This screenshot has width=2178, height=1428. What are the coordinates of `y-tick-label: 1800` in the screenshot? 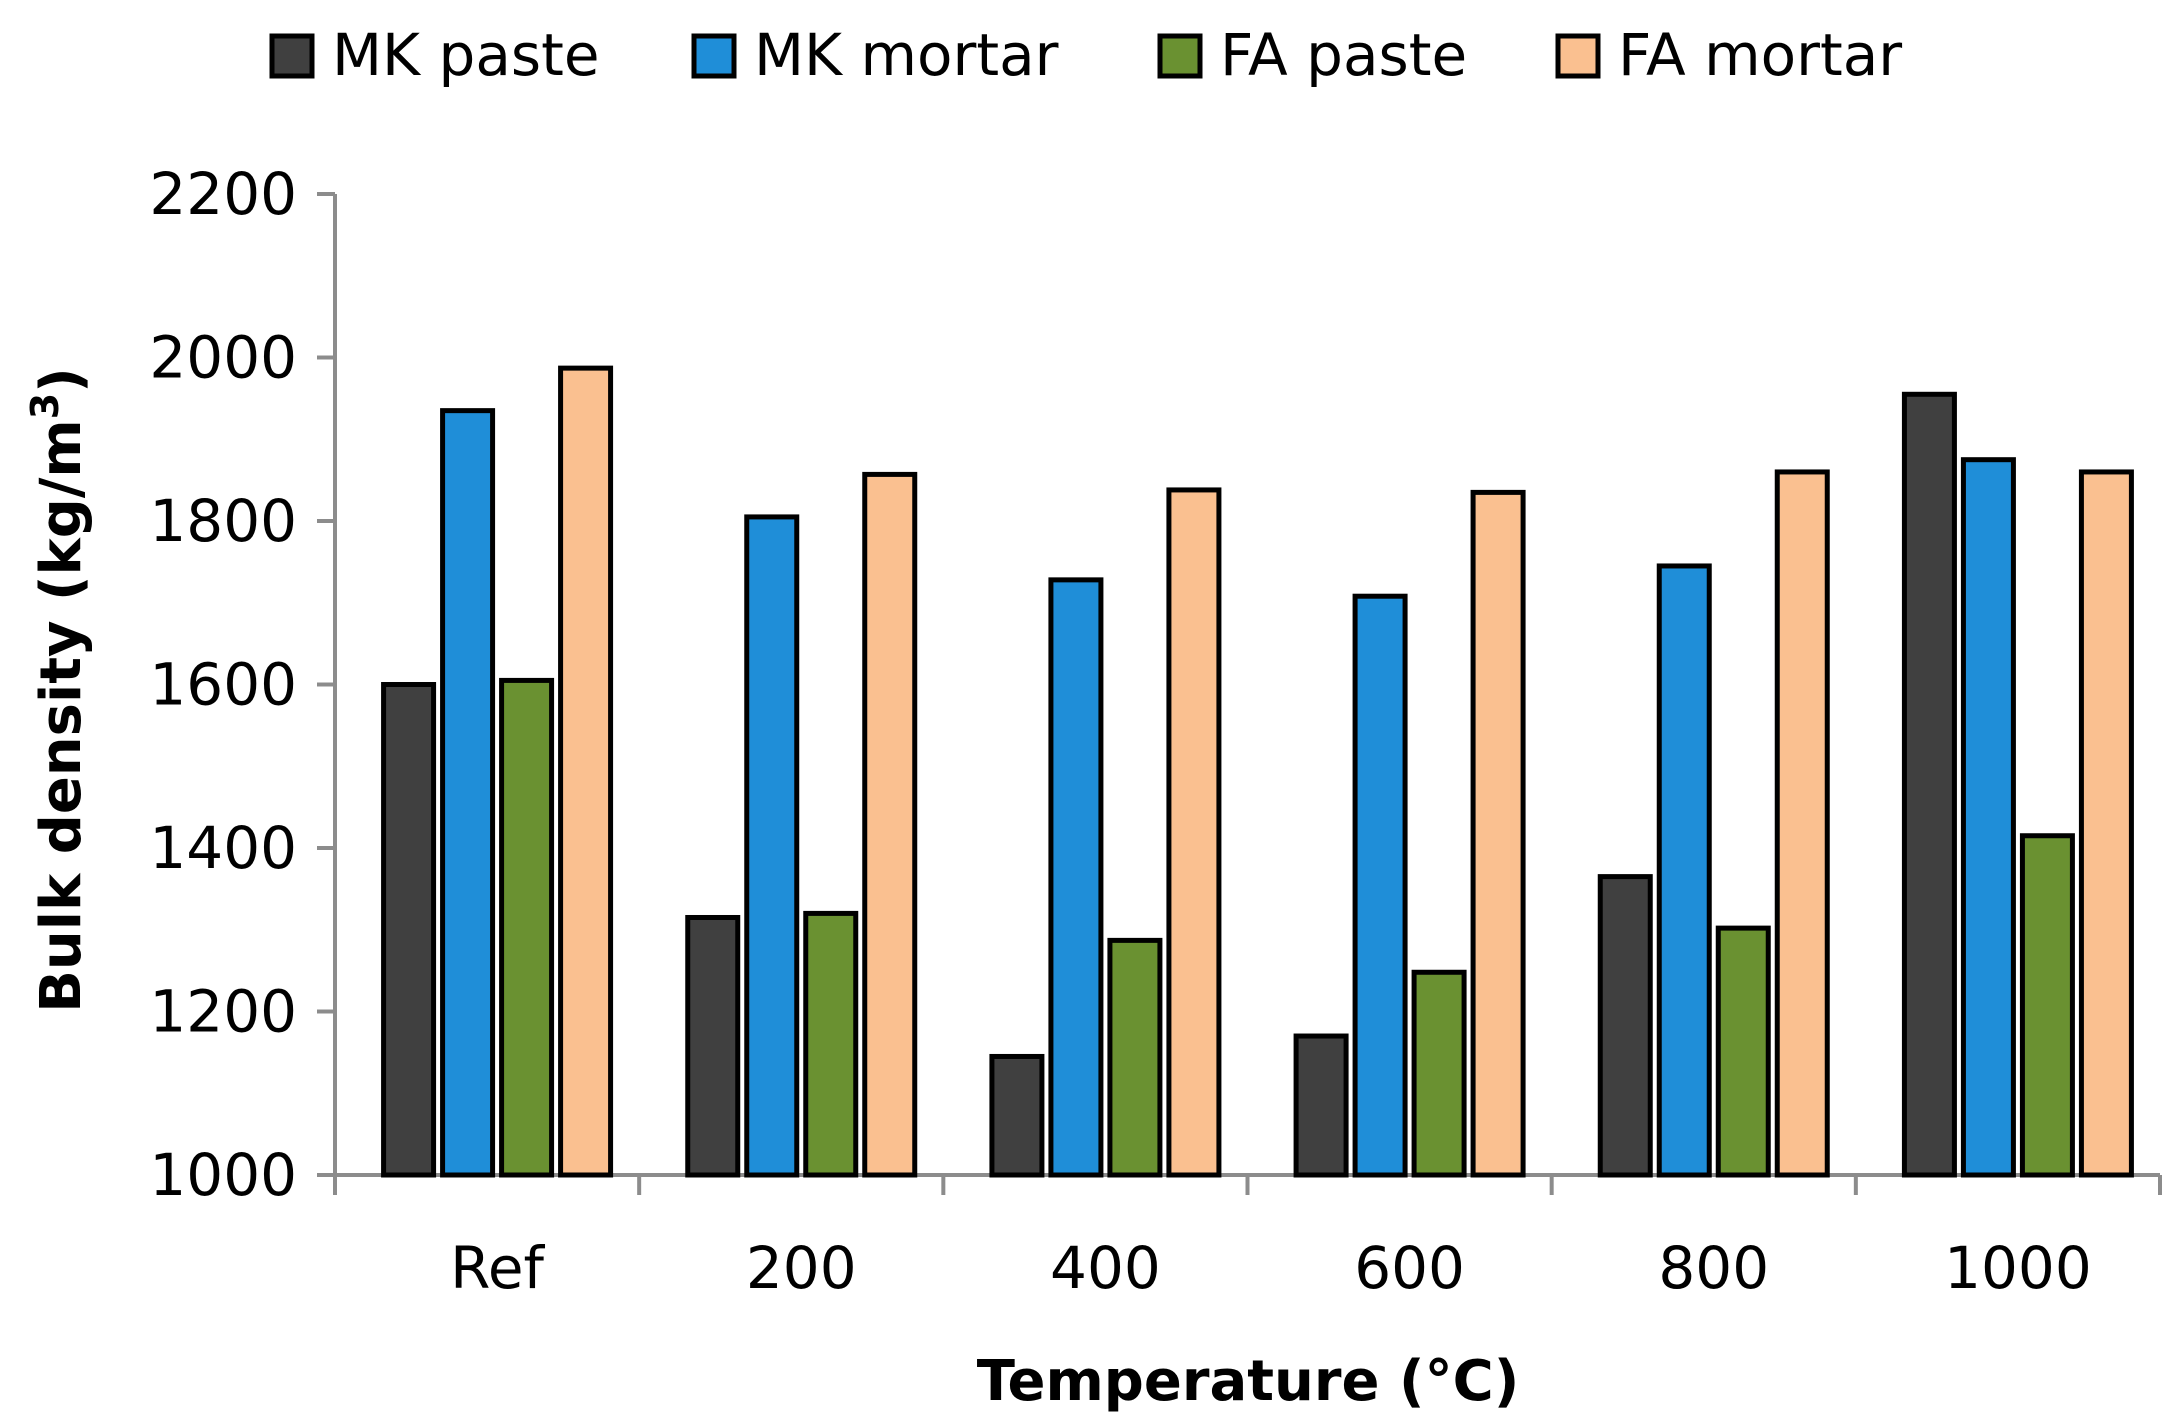 It's located at (223, 521).